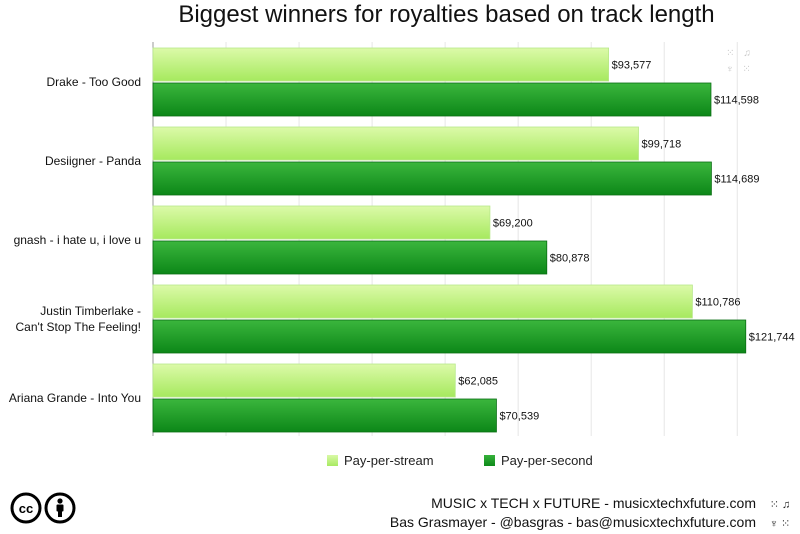  Describe the element at coordinates (75, 398) in the screenshot. I see `category-label: Ariana Grande - Into You` at that location.